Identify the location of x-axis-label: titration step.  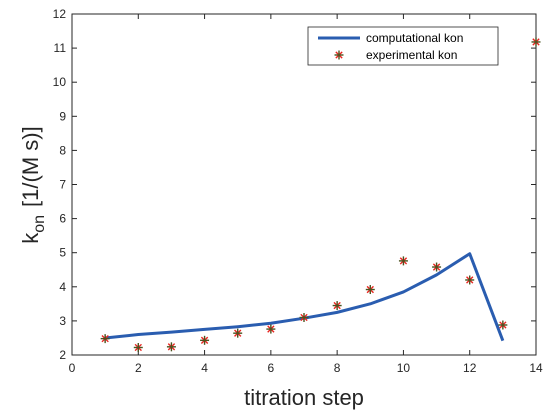
(304, 397).